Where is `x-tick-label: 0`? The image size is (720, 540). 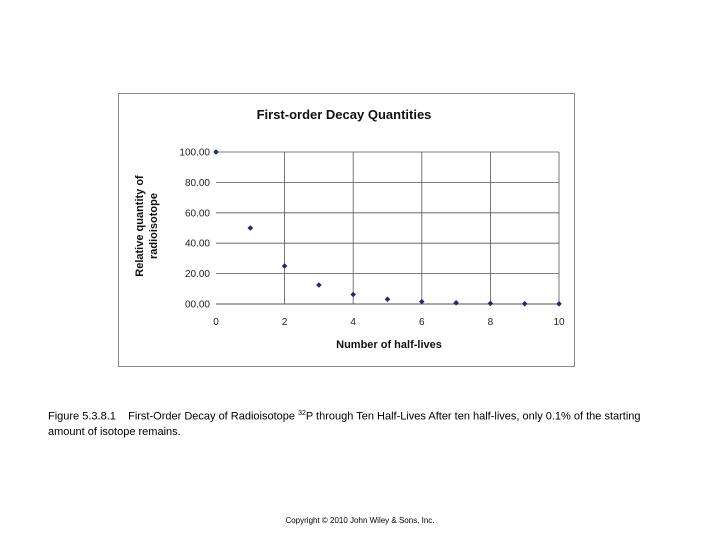 x-tick-label: 0 is located at coordinates (216, 322).